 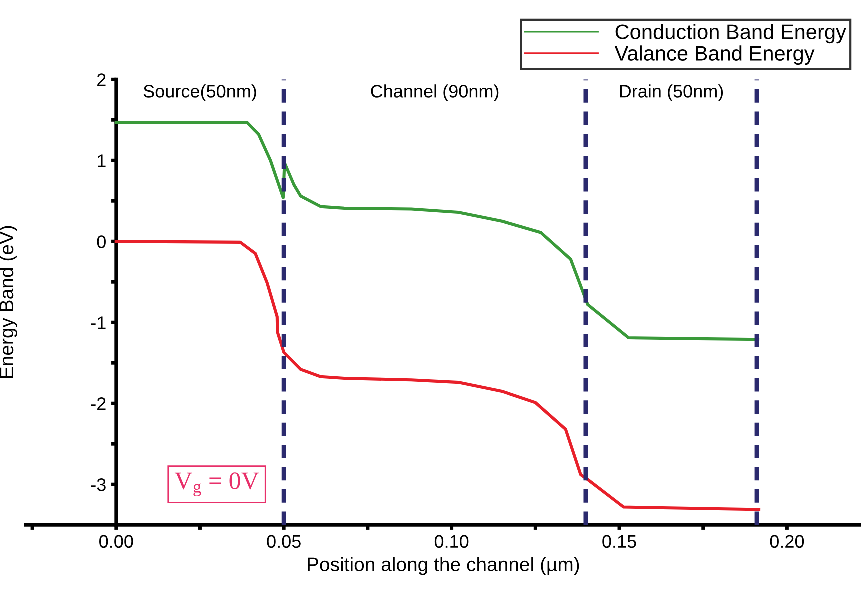 What do you see at coordinates (200, 93) in the screenshot?
I see `annotation: Source(50nm)` at bounding box center [200, 93].